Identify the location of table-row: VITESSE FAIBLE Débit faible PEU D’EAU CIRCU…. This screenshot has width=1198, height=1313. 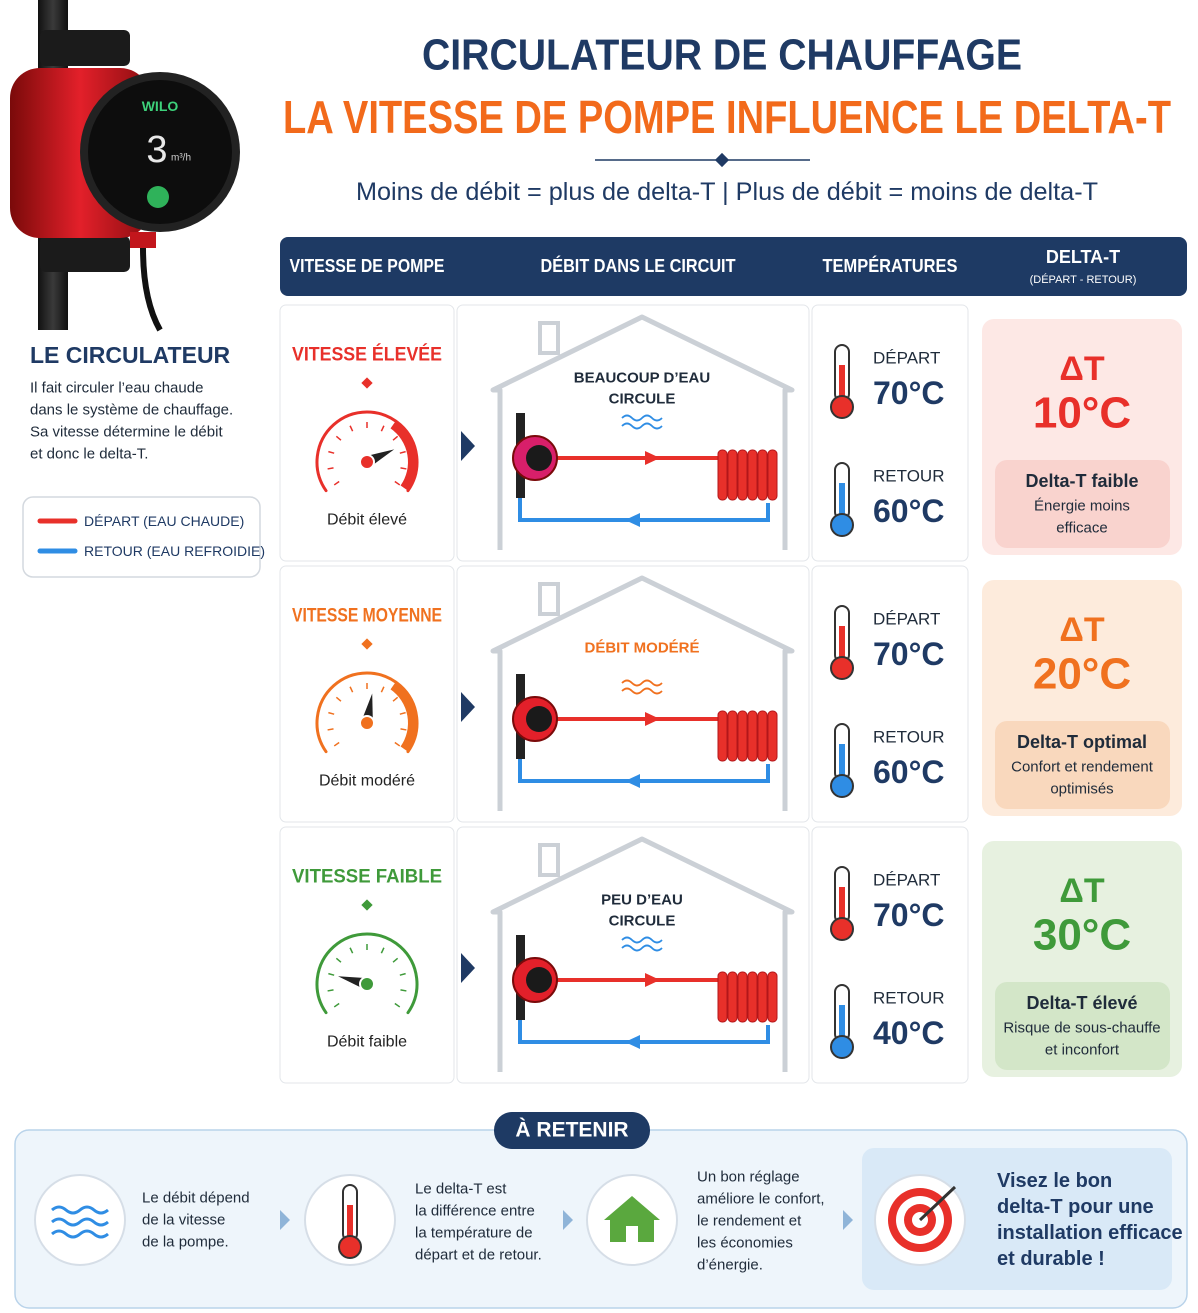
(730, 955).